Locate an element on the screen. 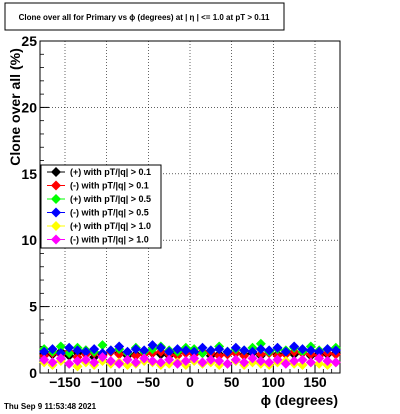 The height and width of the screenshot is (414, 400). y-tick-label: 20 is located at coordinates (29, 107).